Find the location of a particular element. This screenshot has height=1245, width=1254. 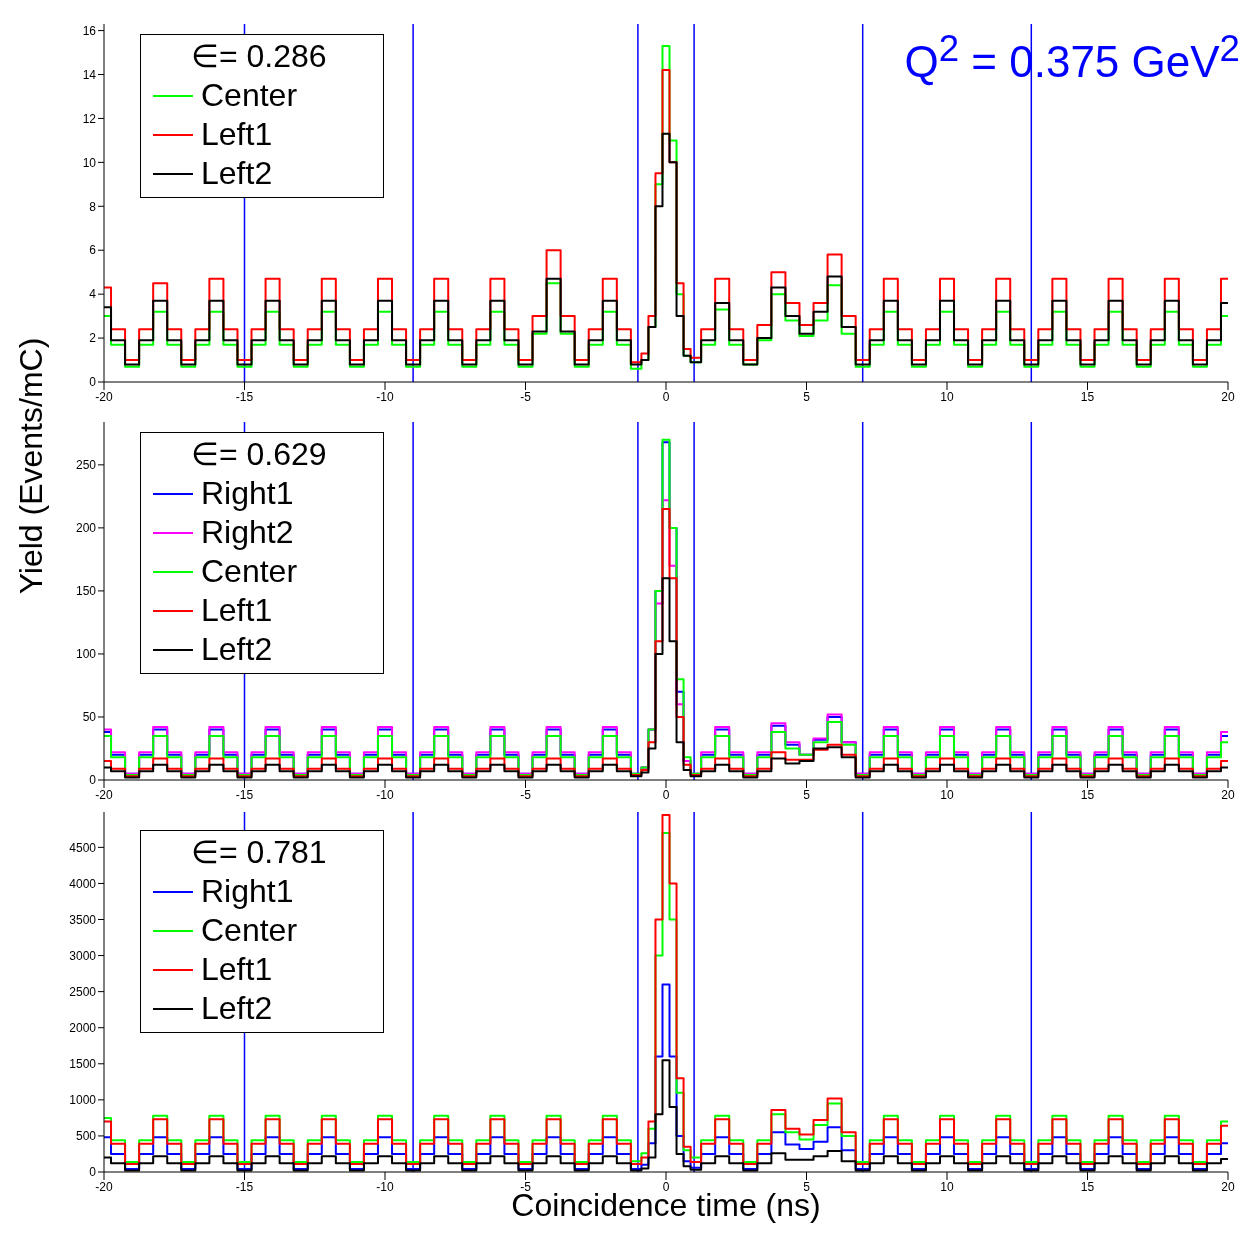

y-tick-label: 8 is located at coordinates (93, 206).